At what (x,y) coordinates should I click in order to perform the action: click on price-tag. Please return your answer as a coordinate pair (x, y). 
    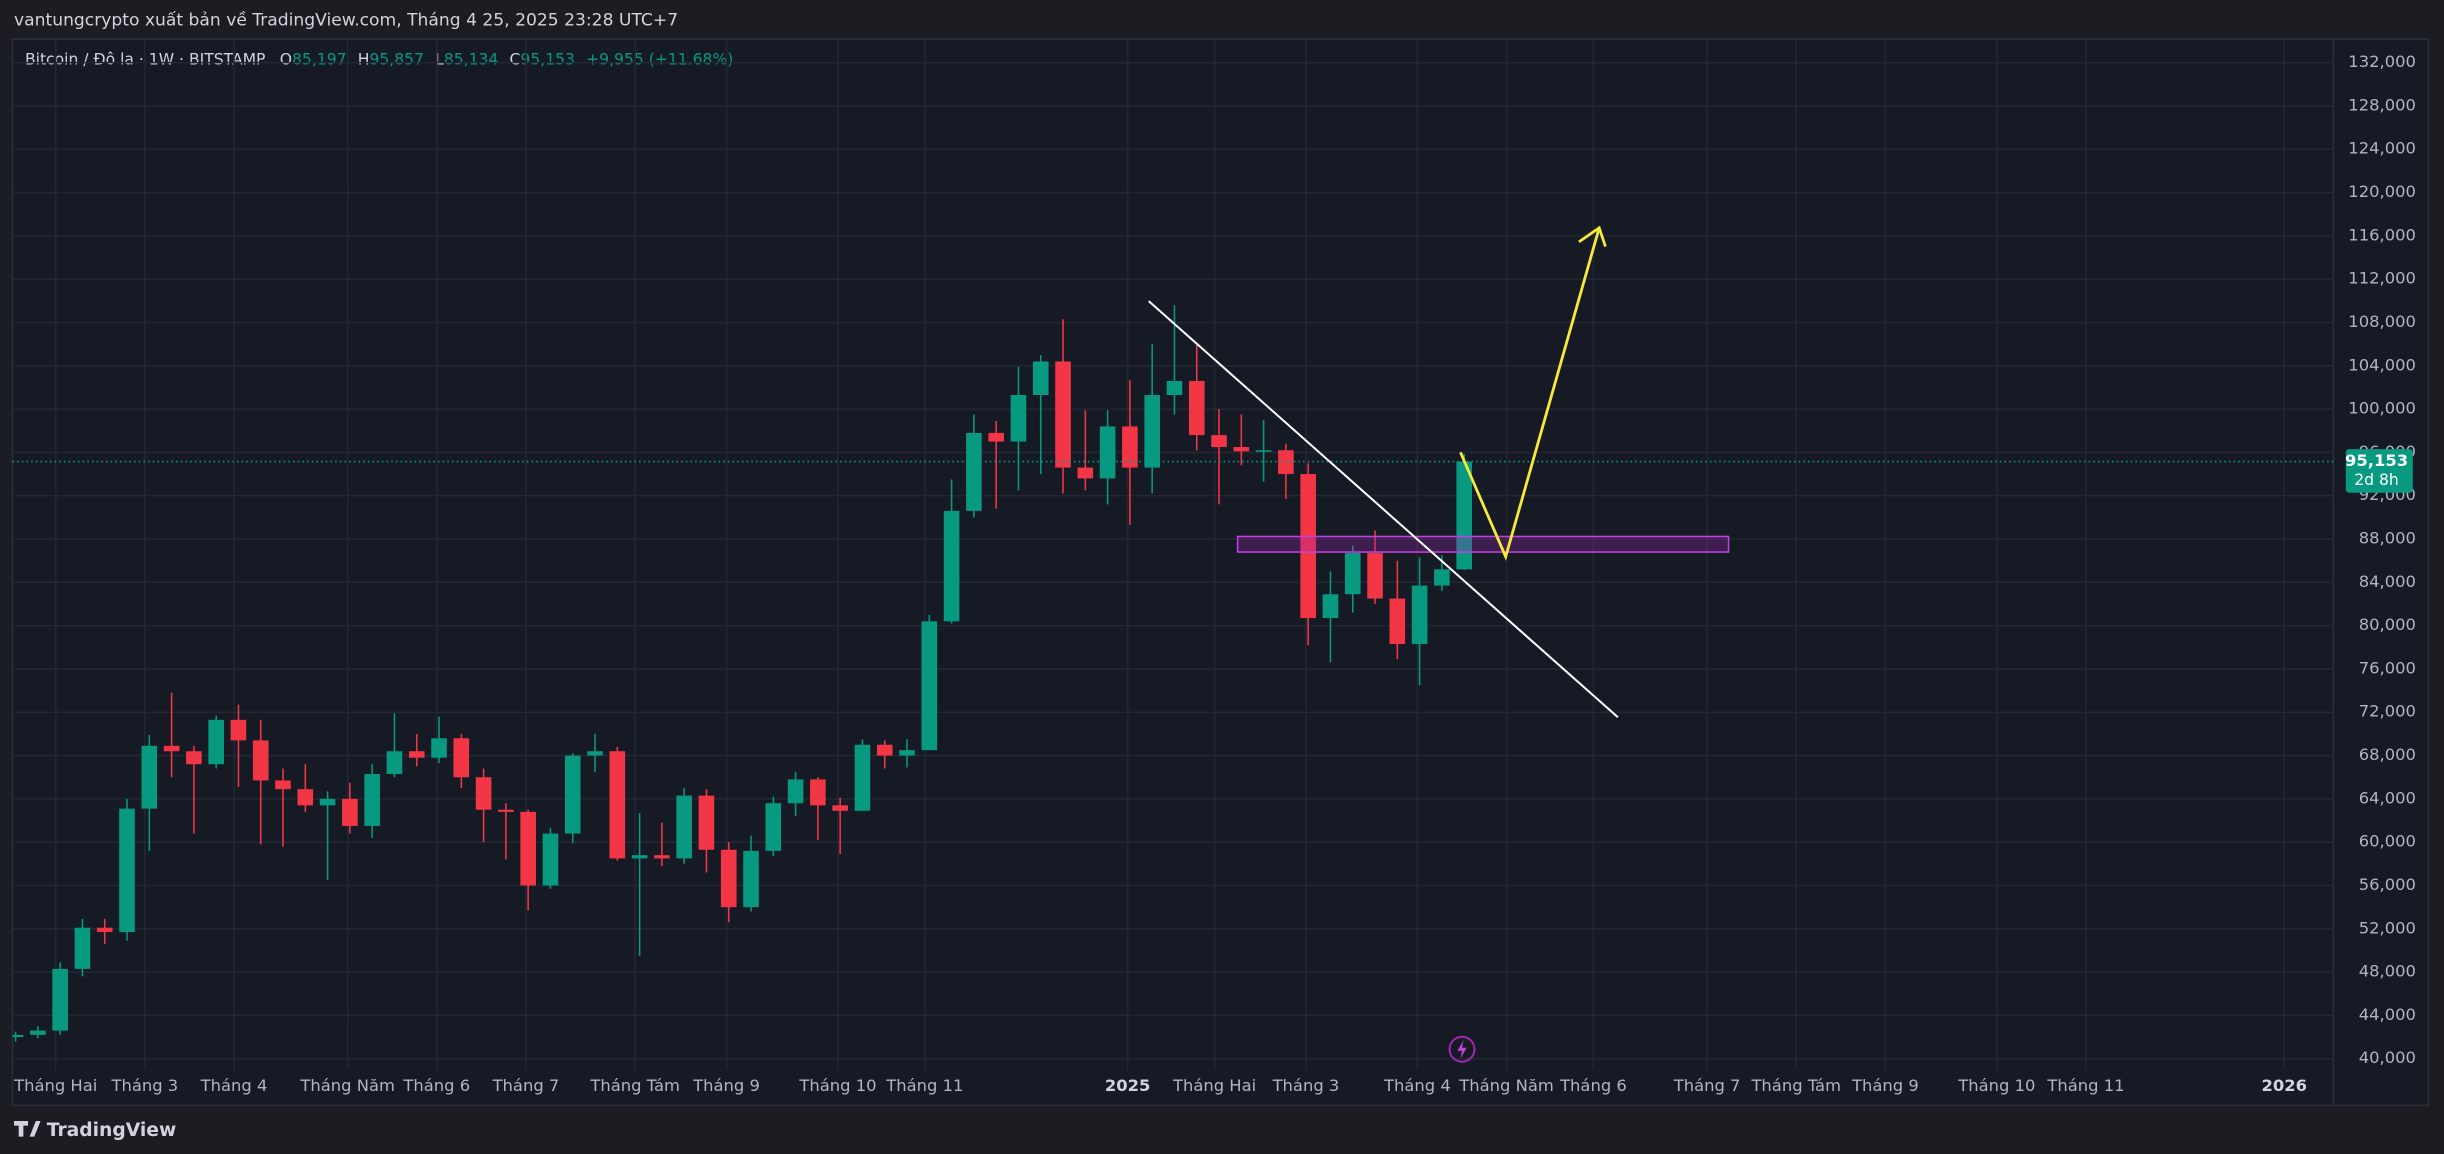
    Looking at the image, I should click on (2379, 471).